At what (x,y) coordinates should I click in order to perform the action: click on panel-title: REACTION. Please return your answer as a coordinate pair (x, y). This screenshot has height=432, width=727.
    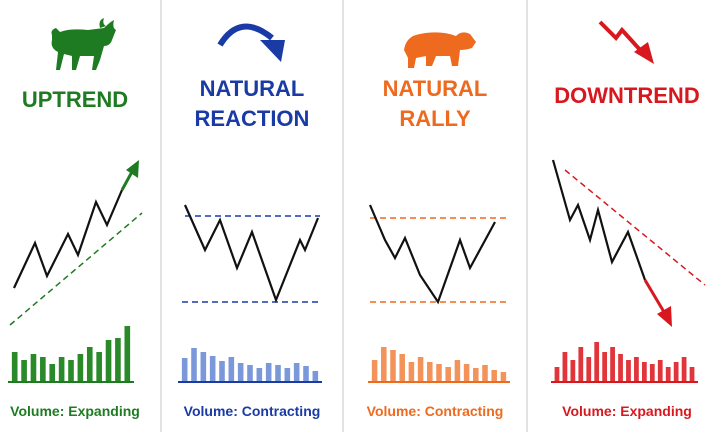
    Looking at the image, I should click on (252, 118).